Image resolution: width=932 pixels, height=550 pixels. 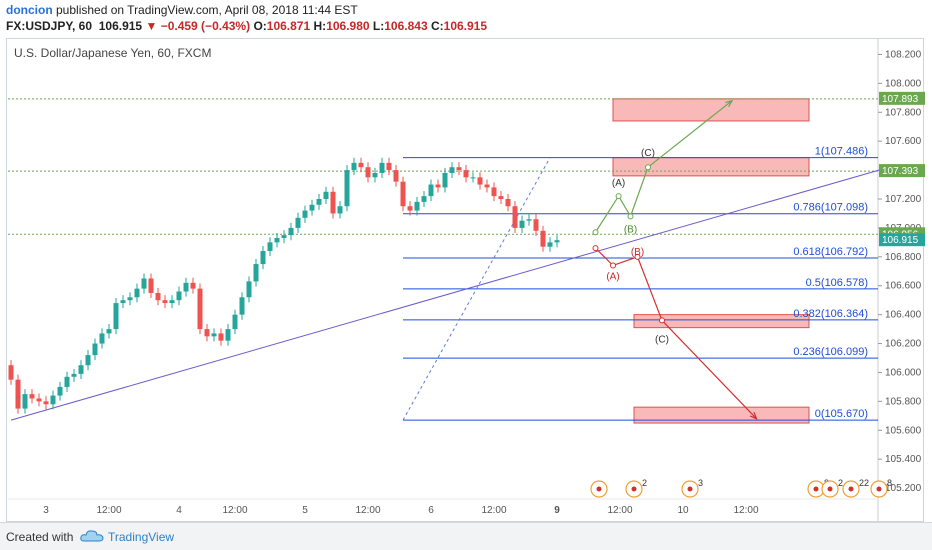 I want to click on tradingview-cloud-icon, so click(x=92, y=536).